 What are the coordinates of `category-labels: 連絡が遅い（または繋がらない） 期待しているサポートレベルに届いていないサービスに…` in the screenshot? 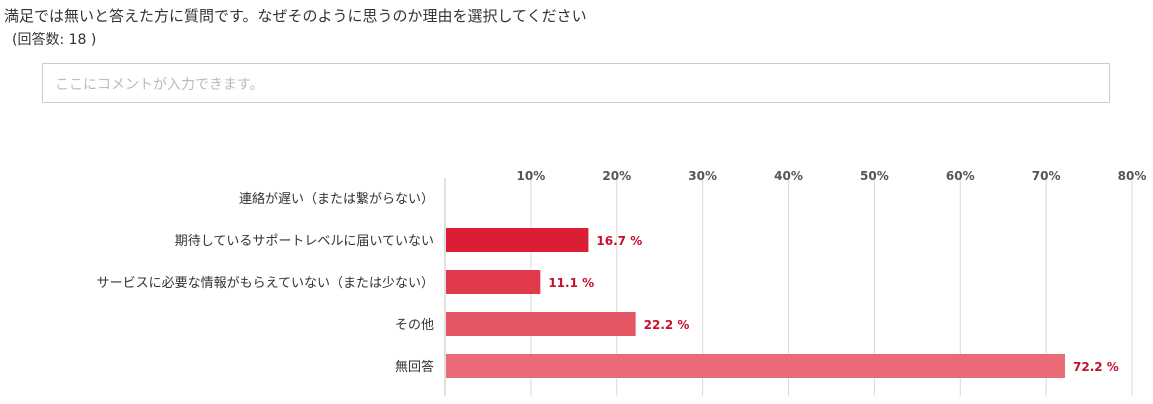 It's located at (265, 283).